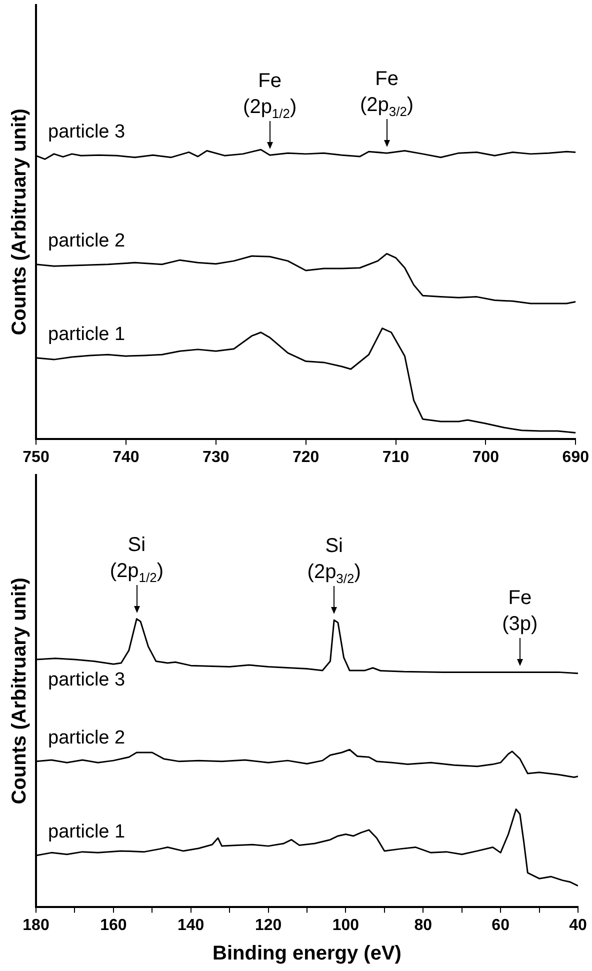 Image resolution: width=592 pixels, height=971 pixels. Describe the element at coordinates (423, 925) in the screenshot. I see `x-tick-label: 80` at that location.